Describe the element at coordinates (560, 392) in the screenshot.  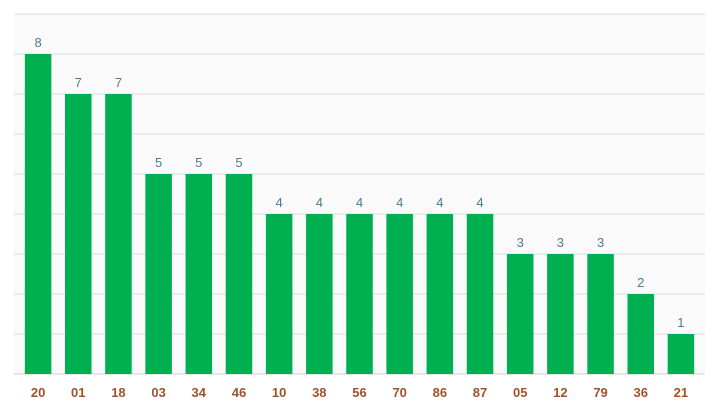
I see `x-tick-label-12: 12` at that location.